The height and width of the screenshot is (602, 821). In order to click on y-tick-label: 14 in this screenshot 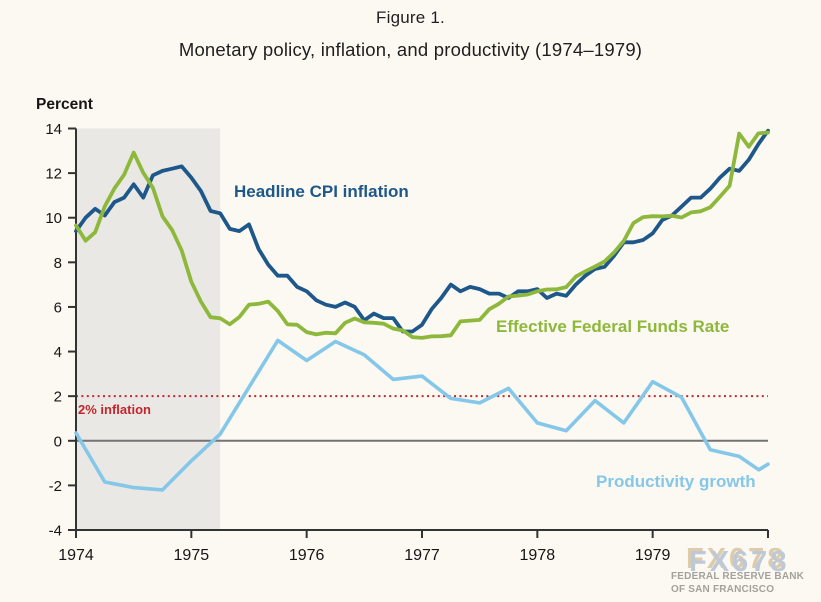, I will do `click(53, 129)`.